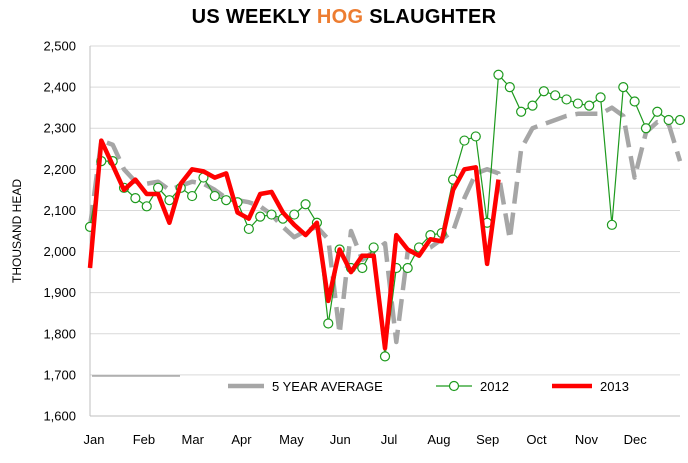 This screenshot has height=463, width=688. Describe the element at coordinates (241, 439) in the screenshot. I see `x-tick-label: Apr` at that location.